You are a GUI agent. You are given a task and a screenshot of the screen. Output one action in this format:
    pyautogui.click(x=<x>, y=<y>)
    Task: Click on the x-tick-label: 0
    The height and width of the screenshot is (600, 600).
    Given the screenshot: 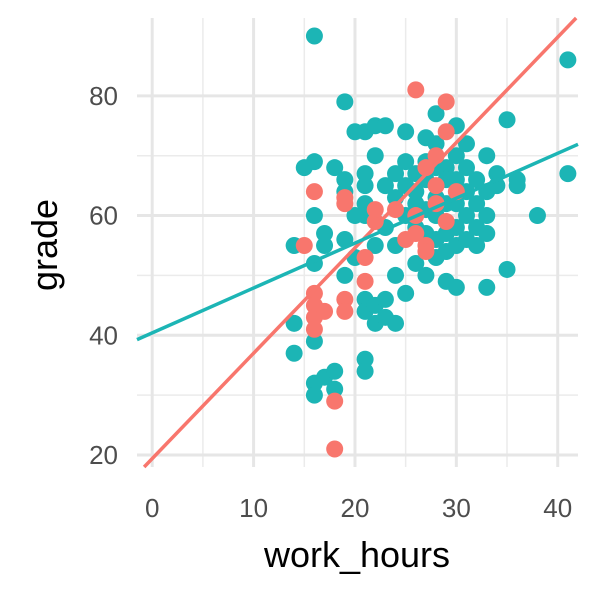 What is the action you would take?
    pyautogui.click(x=152, y=508)
    